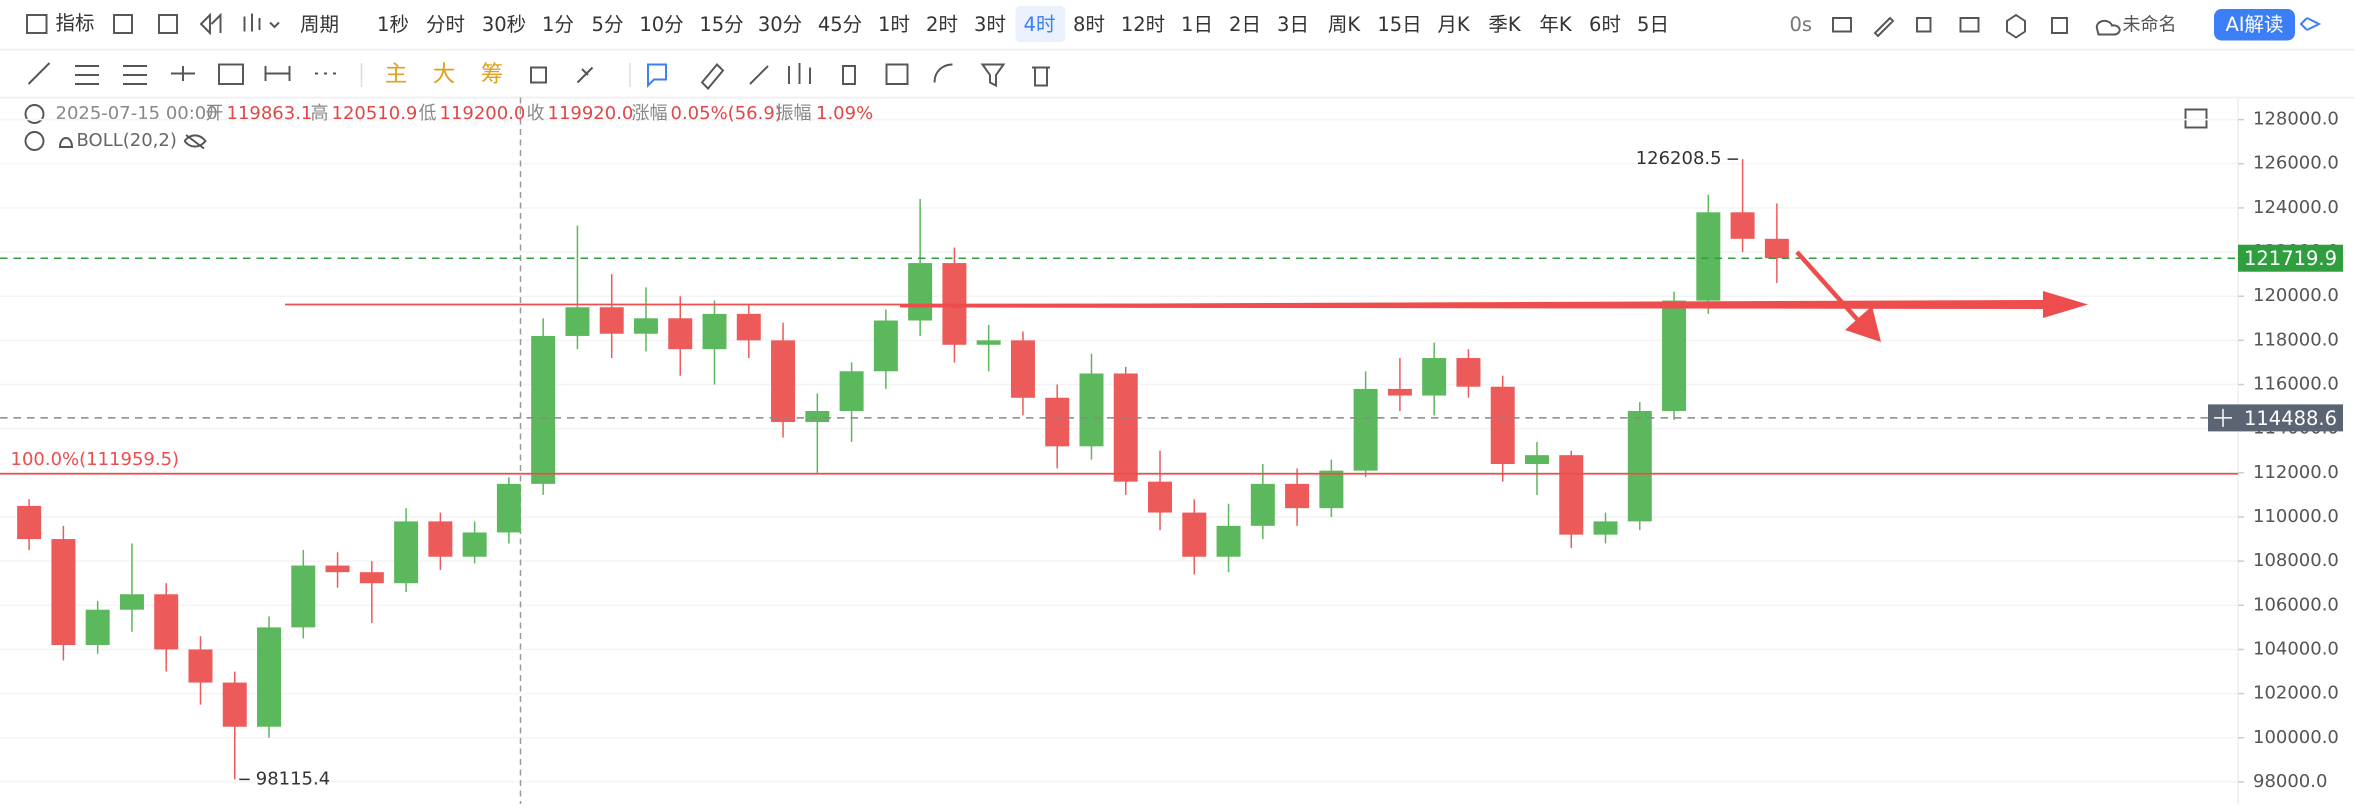  Describe the element at coordinates (721, 24) in the screenshot. I see `period-option: 15分` at that location.